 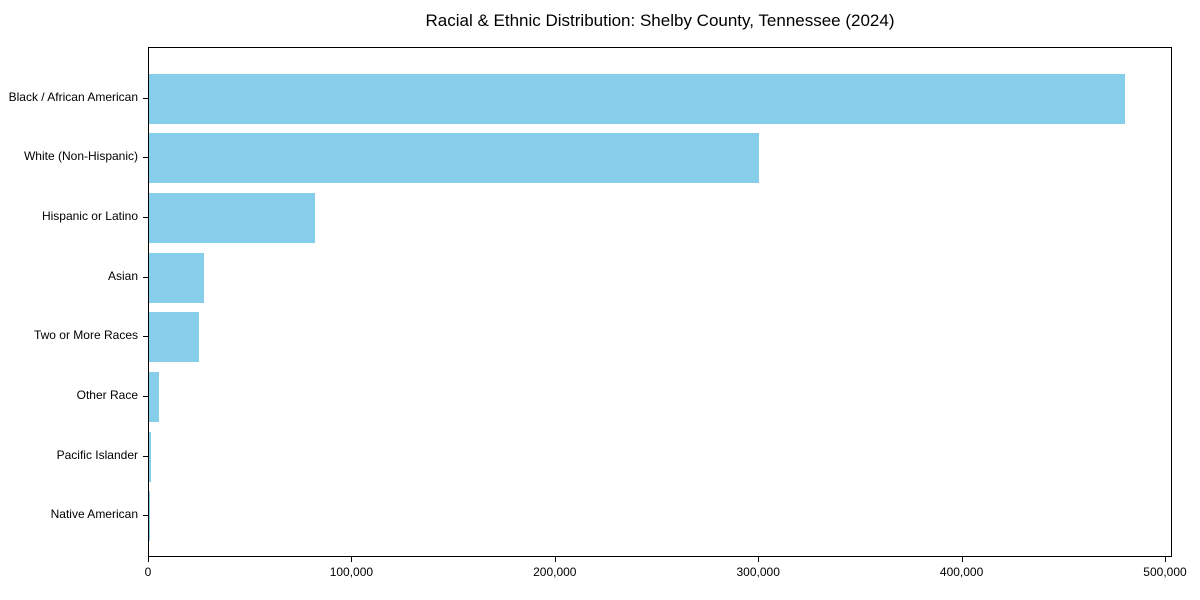 I want to click on y-tick-label: Native American, so click(x=94, y=514).